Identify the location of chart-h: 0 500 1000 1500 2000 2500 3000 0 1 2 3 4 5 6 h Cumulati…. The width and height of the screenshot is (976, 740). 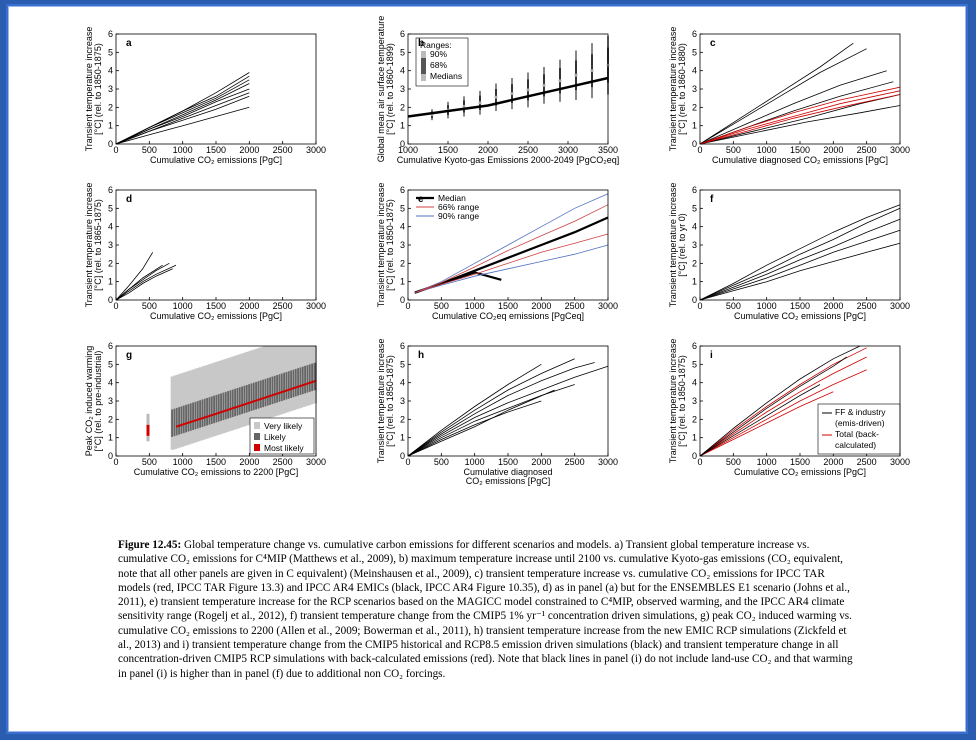
(497, 412).